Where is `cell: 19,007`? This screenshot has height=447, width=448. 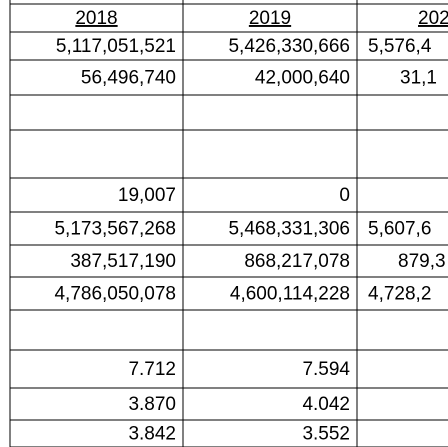 cell: 19,007 is located at coordinates (147, 195).